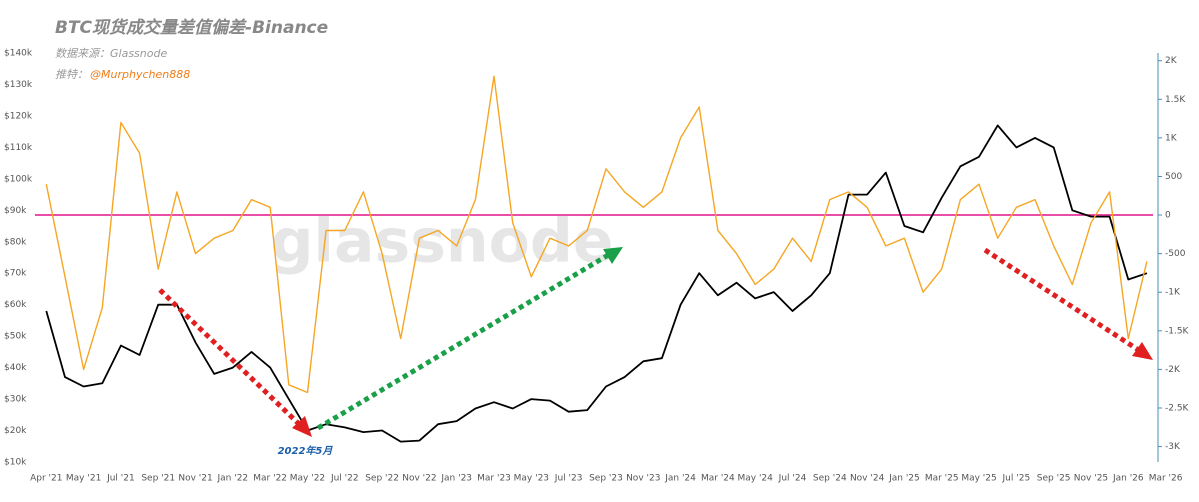 This screenshot has width=1199, height=502. I want to click on x-tick-label: Mar '24, so click(718, 479).